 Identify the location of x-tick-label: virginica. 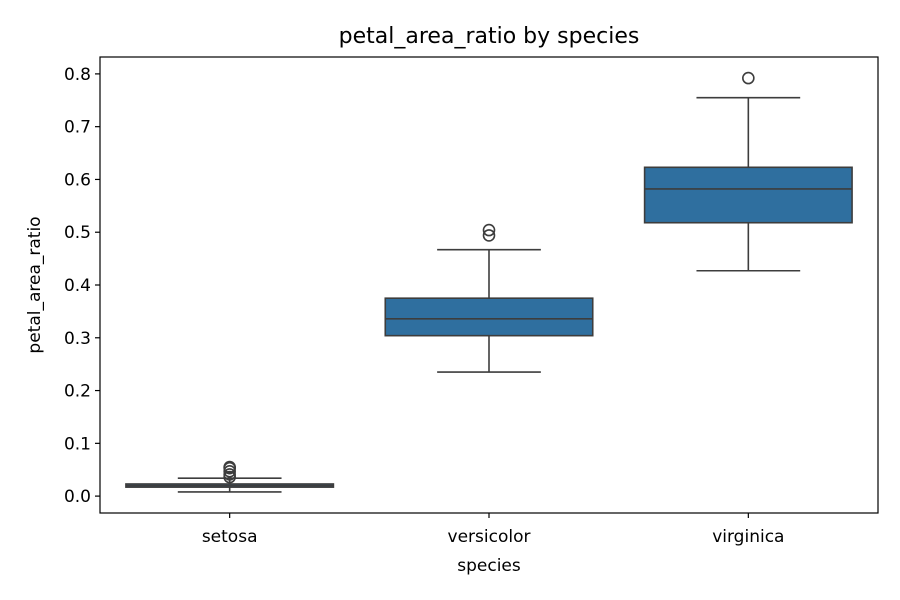
(748, 537).